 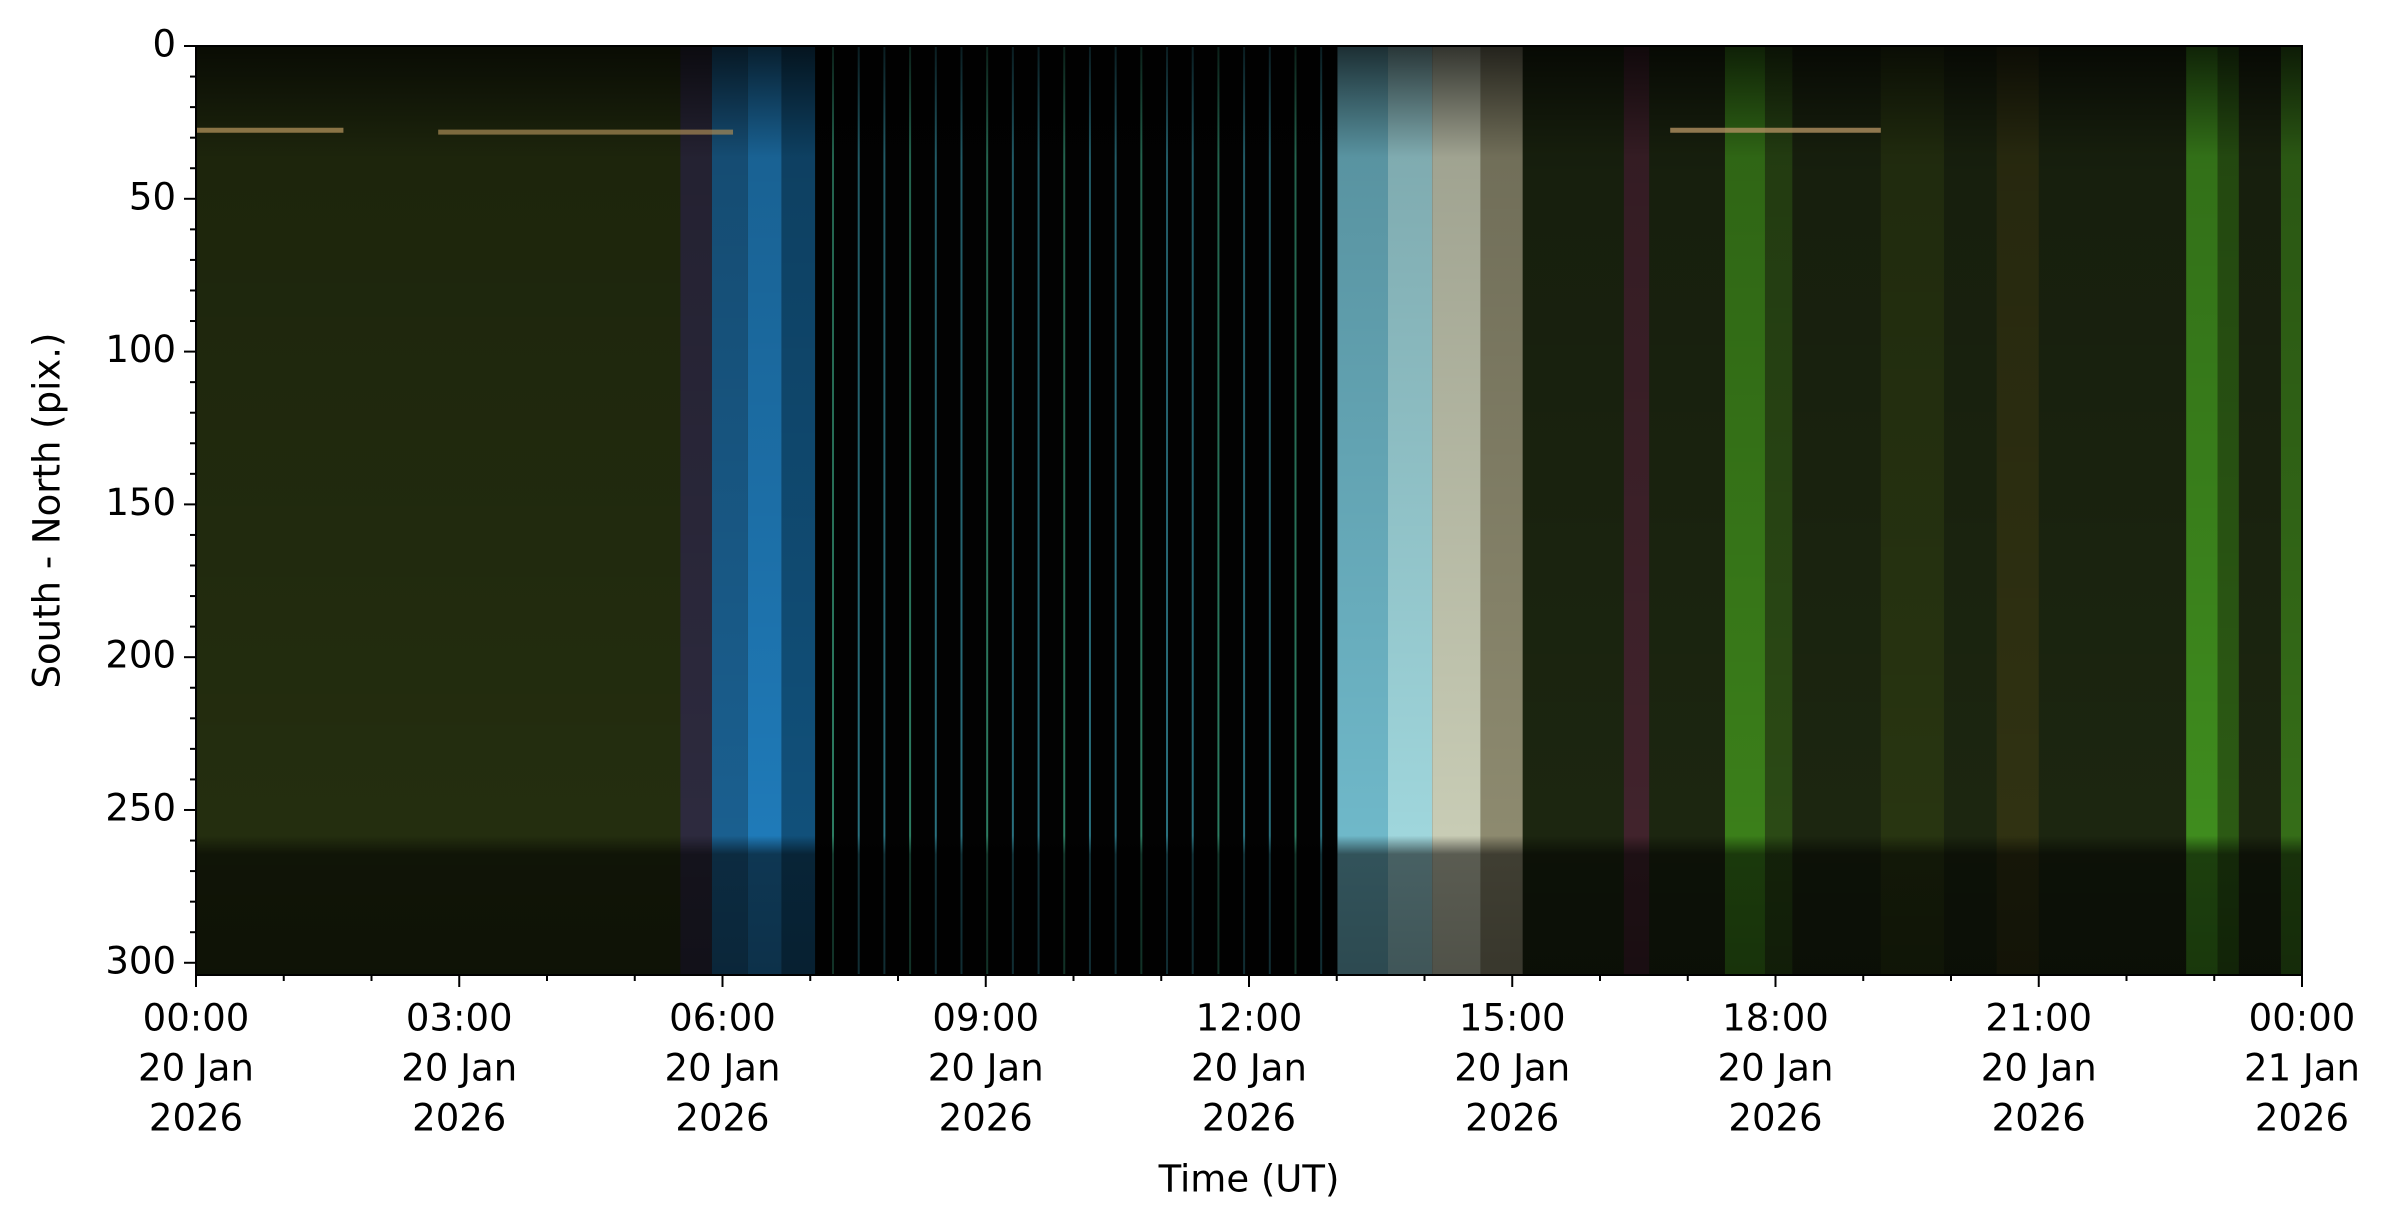 I want to click on x-tick-label: 21:00, so click(x=2038, y=1018).